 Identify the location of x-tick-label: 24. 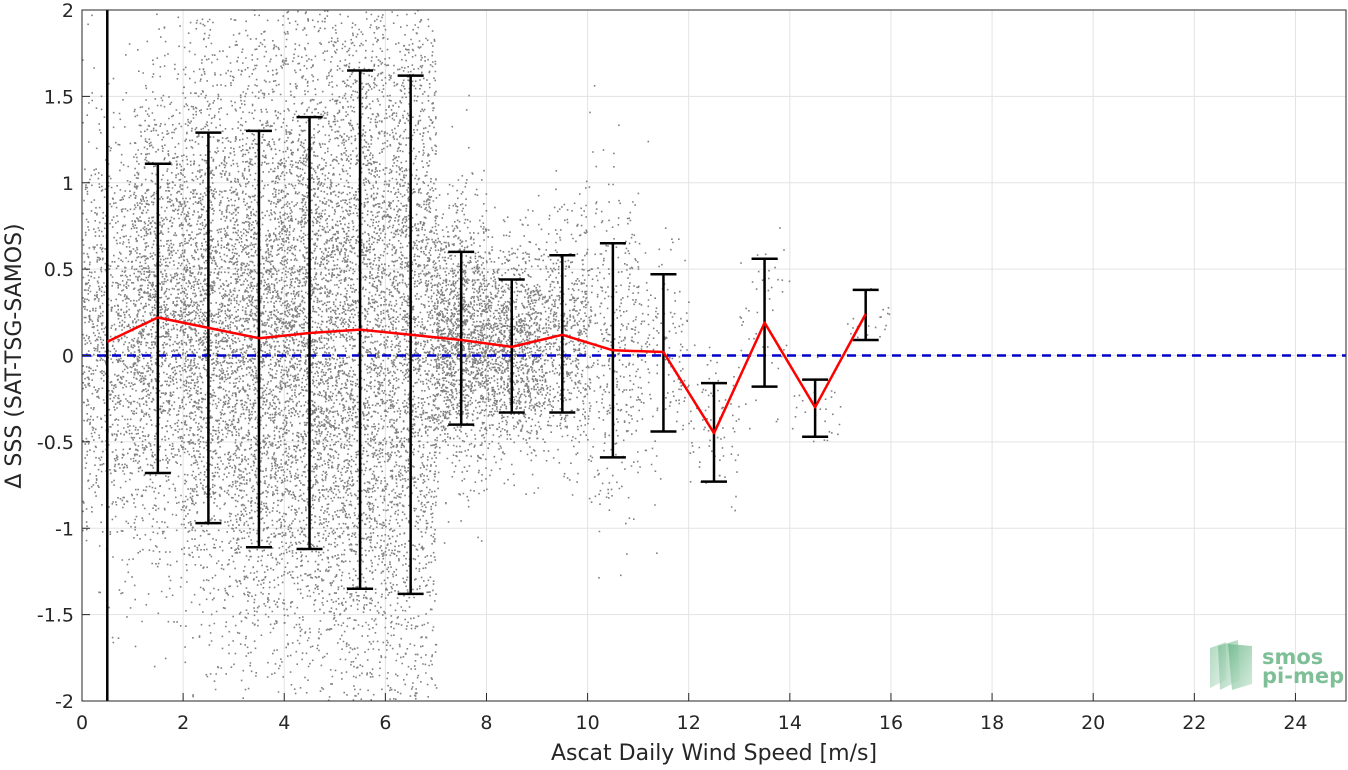
(1295, 723).